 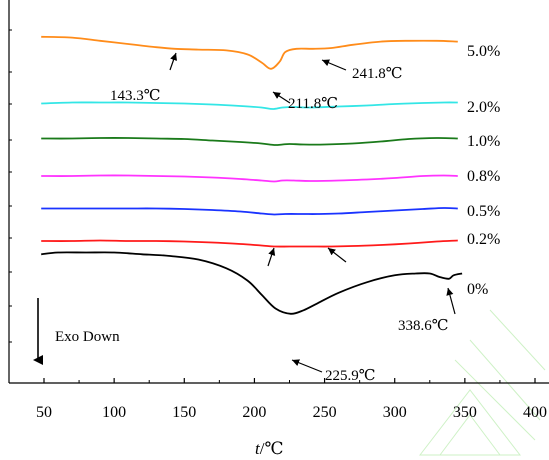 What do you see at coordinates (252, 283) in the screenshot?
I see `series-line-0pct` at bounding box center [252, 283].